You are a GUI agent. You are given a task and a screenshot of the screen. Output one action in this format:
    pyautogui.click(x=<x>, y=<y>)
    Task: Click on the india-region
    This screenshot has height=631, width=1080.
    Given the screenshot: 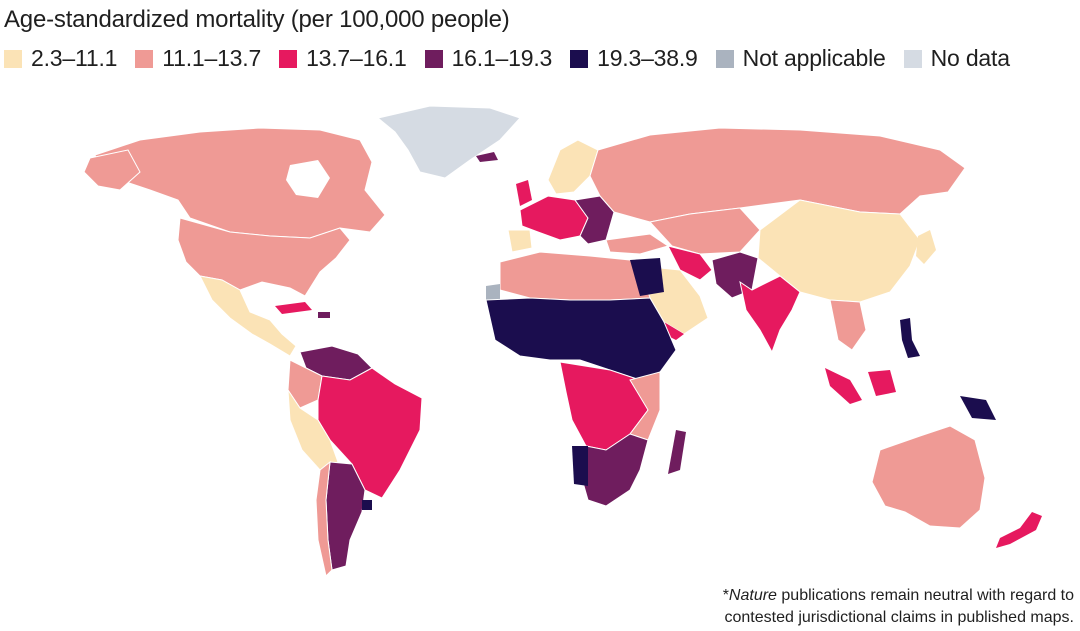 What is the action you would take?
    pyautogui.click(x=770, y=314)
    